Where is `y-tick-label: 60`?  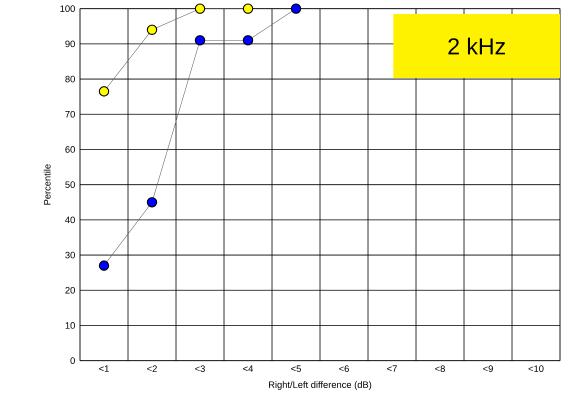 y-tick-label: 60 is located at coordinates (70, 149).